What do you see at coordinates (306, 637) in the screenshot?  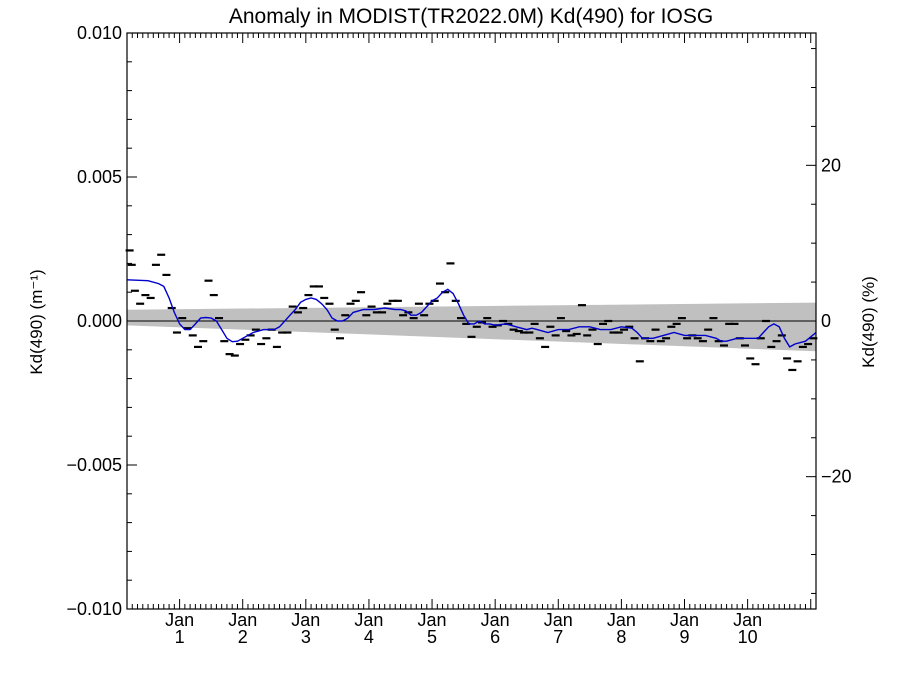 I see `x-tick-label-year-3: 3` at bounding box center [306, 637].